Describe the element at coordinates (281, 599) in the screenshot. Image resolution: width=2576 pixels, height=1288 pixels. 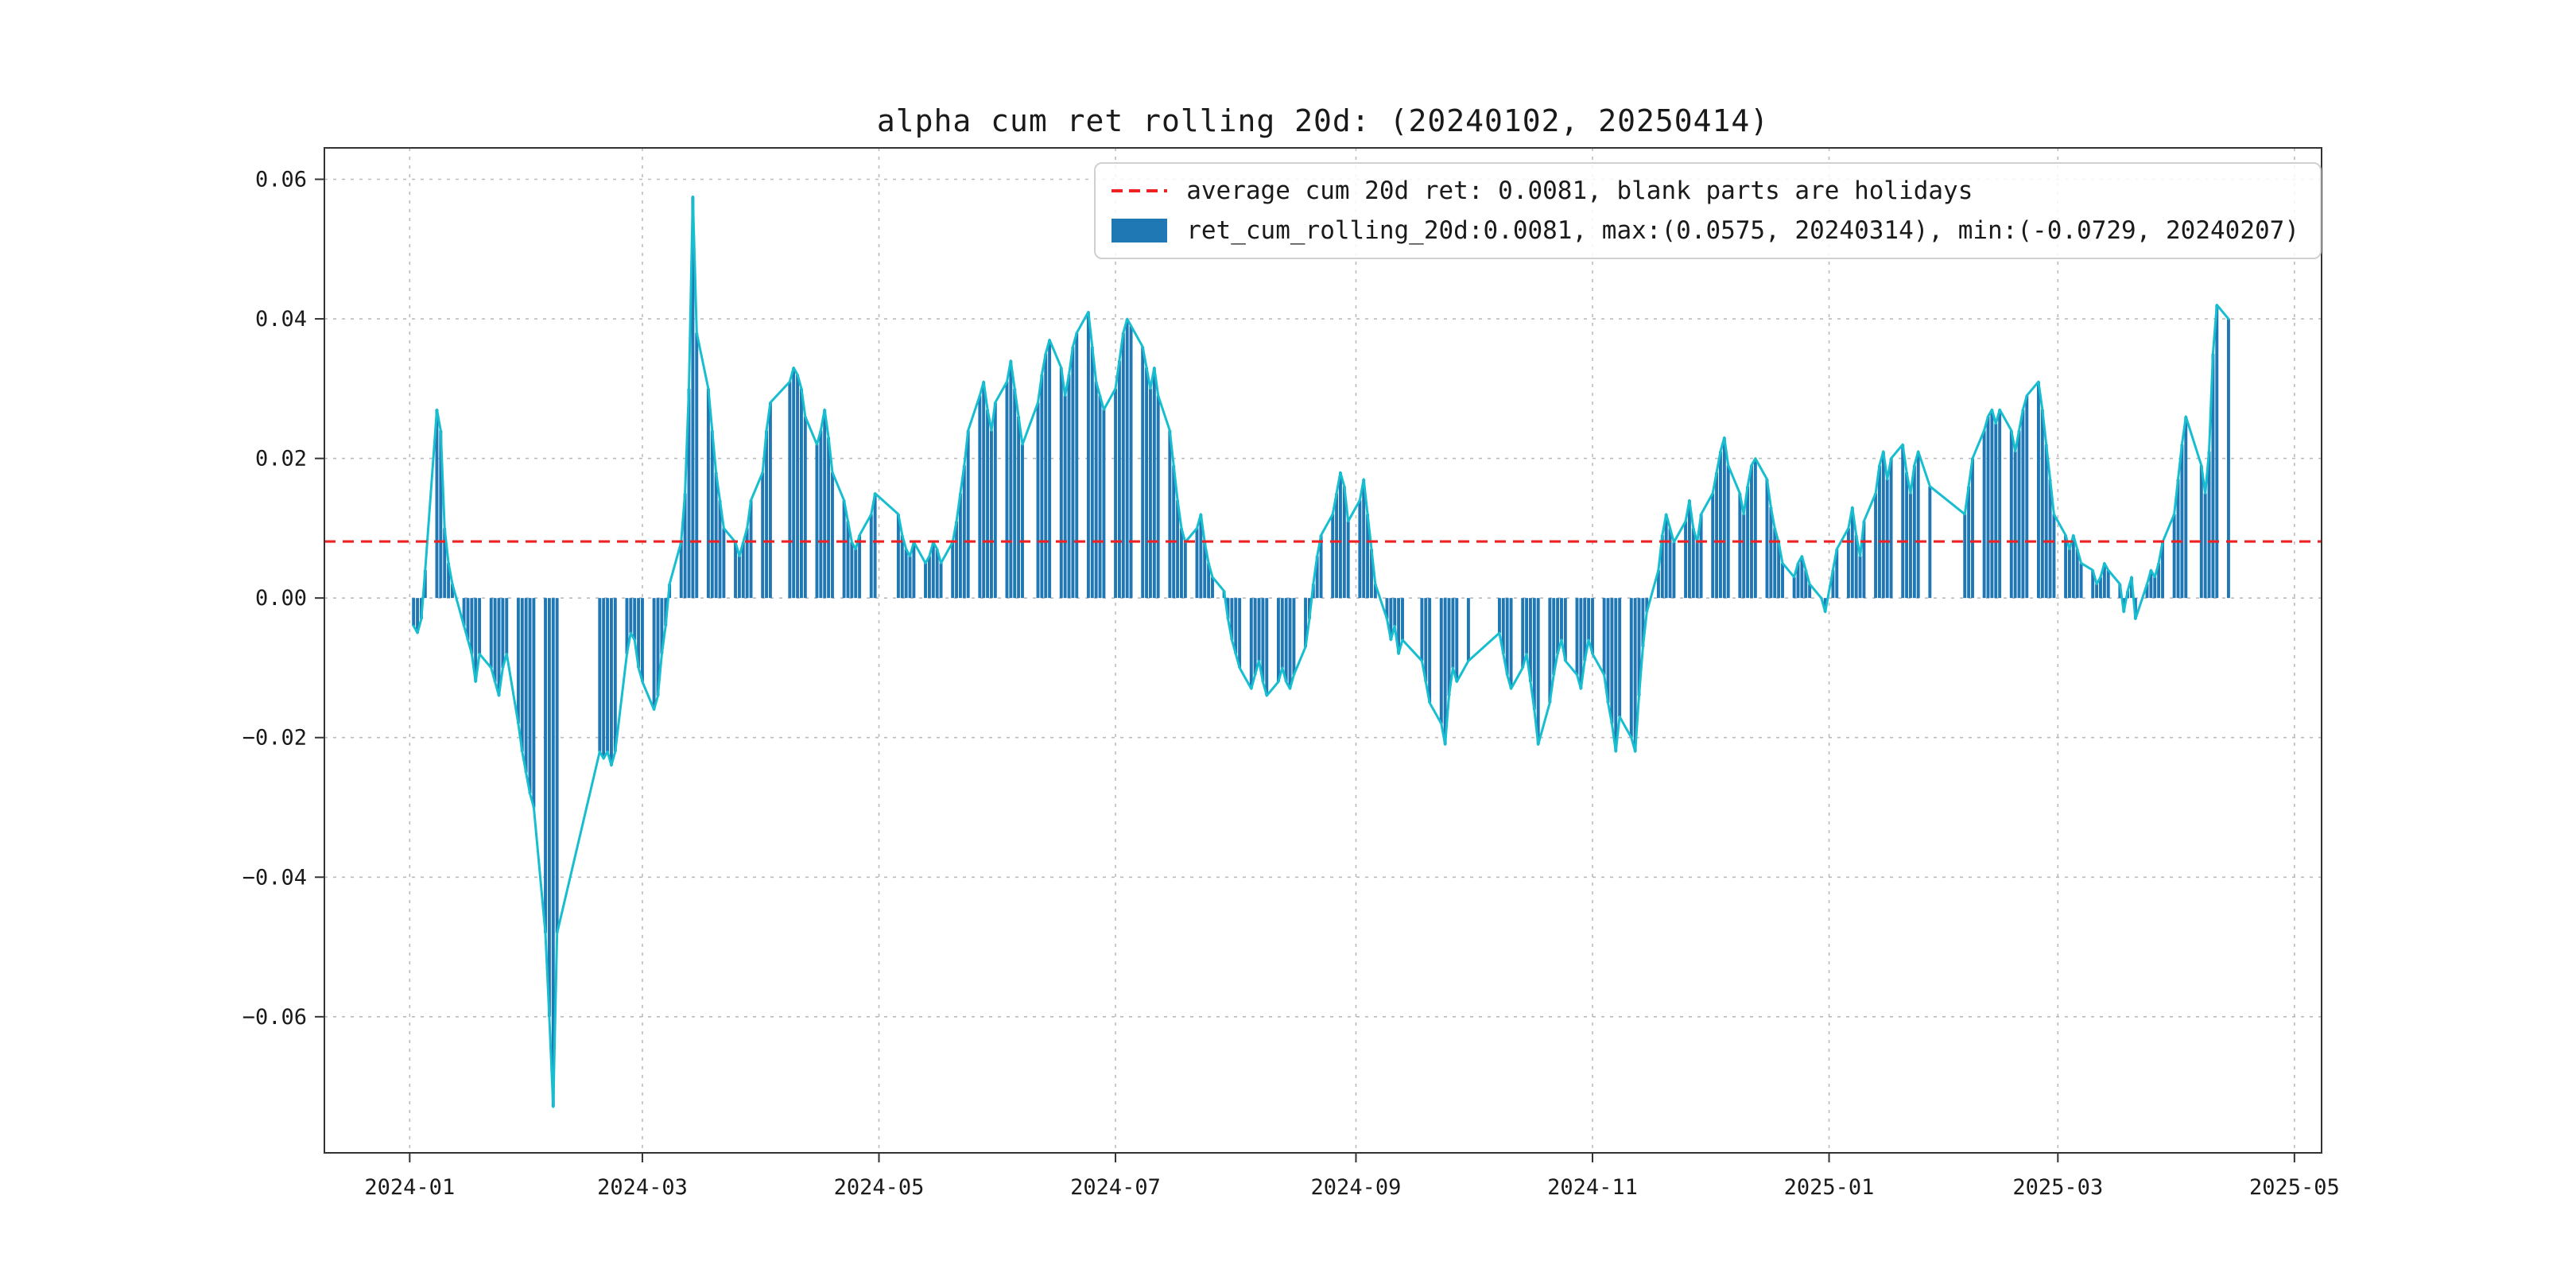
I see `svg-text: 0.00` at that location.